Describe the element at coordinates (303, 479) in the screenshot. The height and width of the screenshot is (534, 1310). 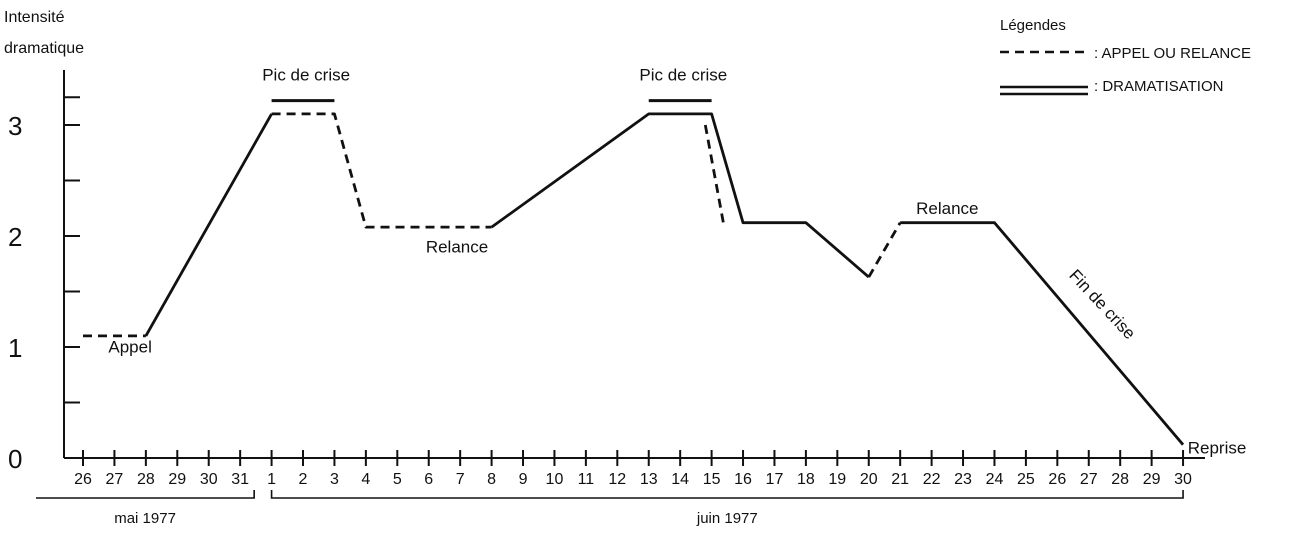
I see `x-tick-label-7: 2` at that location.